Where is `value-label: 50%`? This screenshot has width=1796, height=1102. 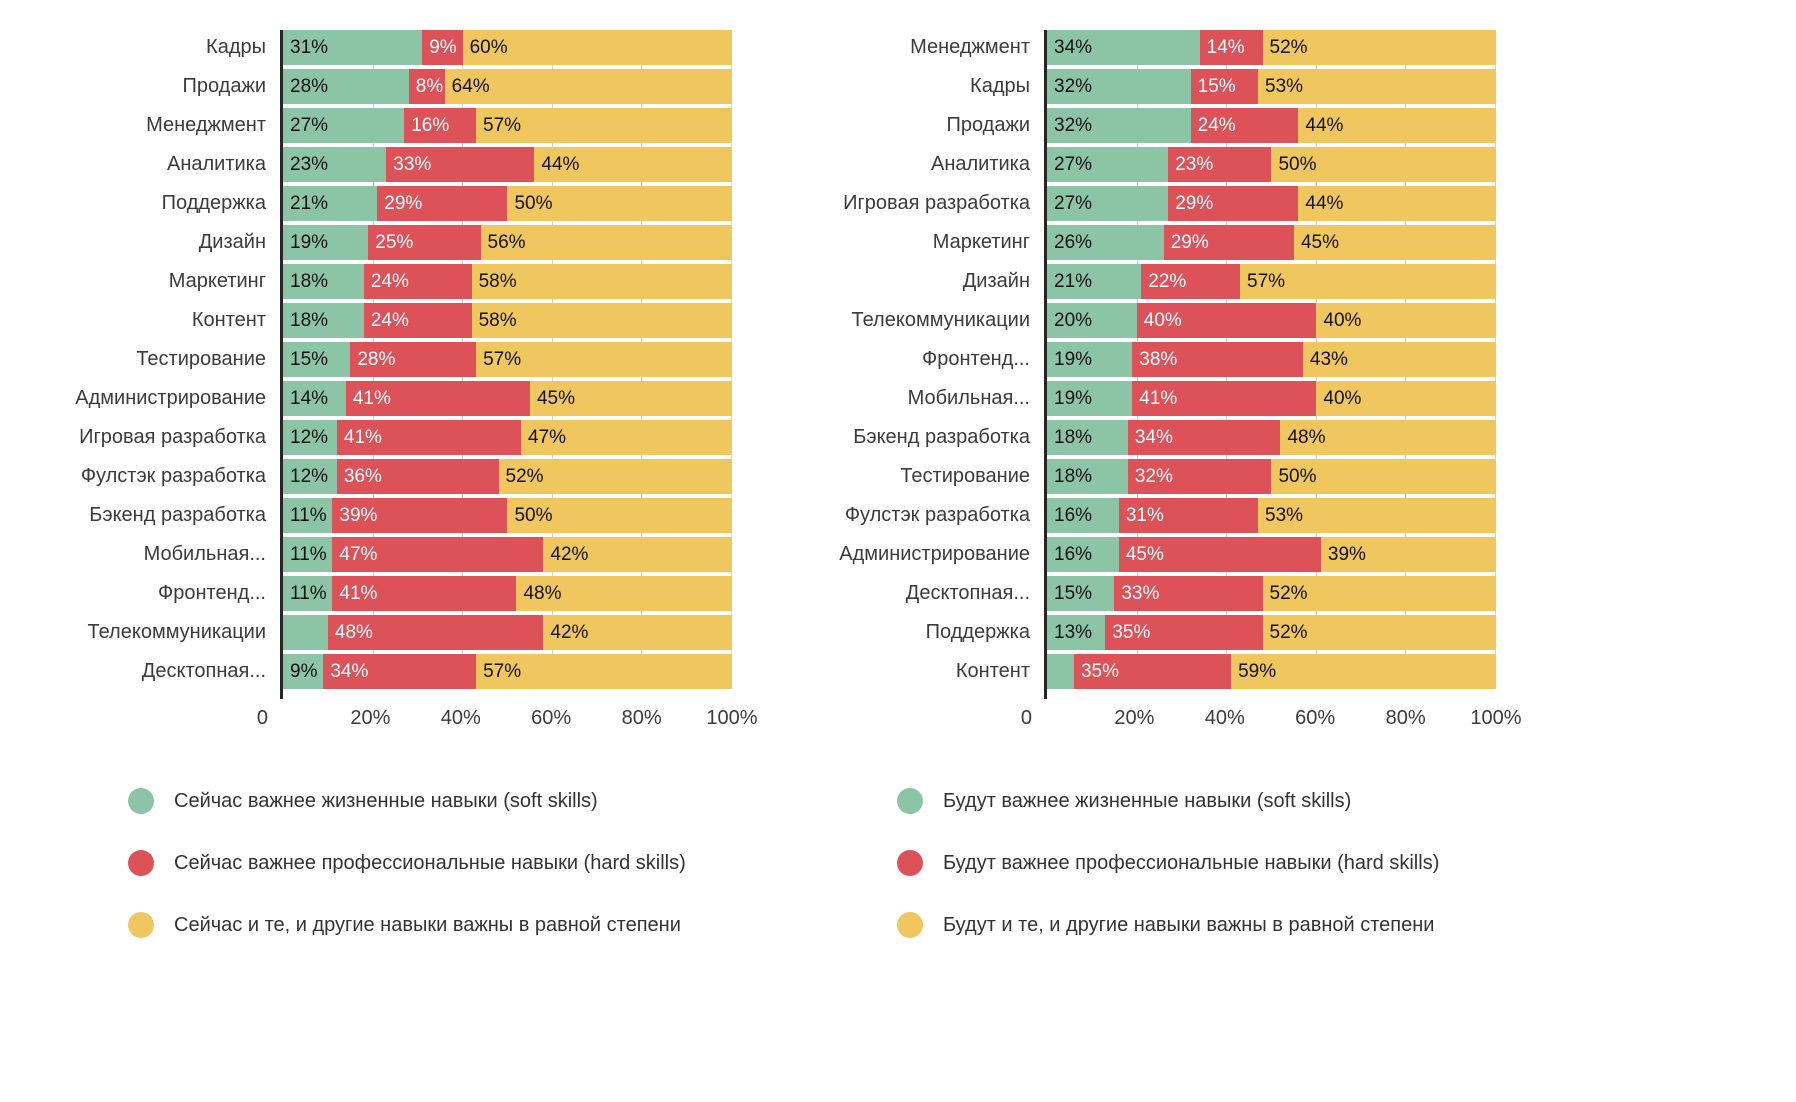
value-label: 50% is located at coordinates (533, 203).